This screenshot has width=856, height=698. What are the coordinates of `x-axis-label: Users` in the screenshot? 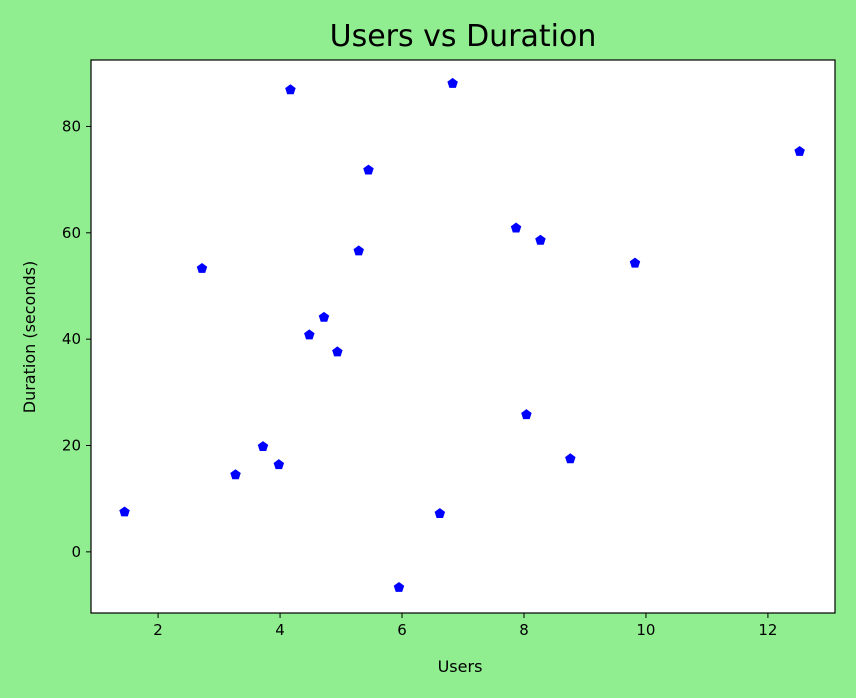 It's located at (460, 666).